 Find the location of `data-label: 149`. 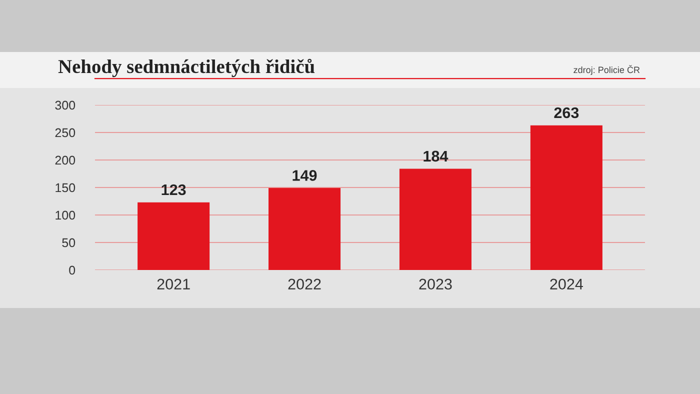

data-label: 149 is located at coordinates (304, 175).